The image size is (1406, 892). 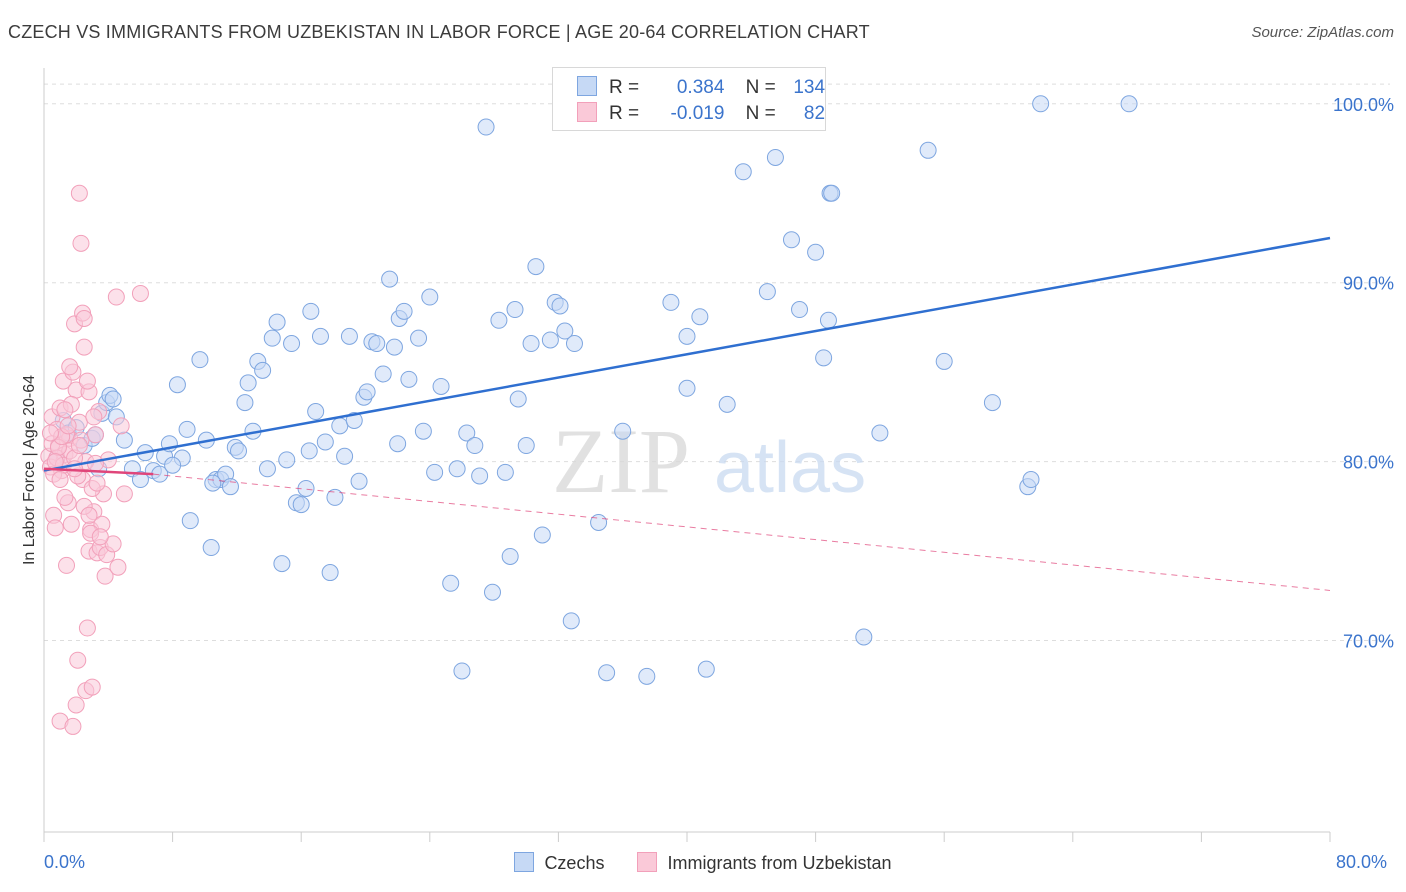 I want to click on legend-r-value-czechs: 0.384, so click(x=700, y=87).